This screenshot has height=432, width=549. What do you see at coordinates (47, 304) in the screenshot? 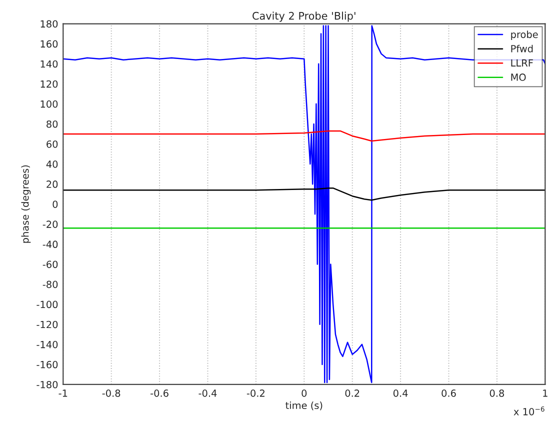
I see `y-tick-label: -100` at bounding box center [47, 304].